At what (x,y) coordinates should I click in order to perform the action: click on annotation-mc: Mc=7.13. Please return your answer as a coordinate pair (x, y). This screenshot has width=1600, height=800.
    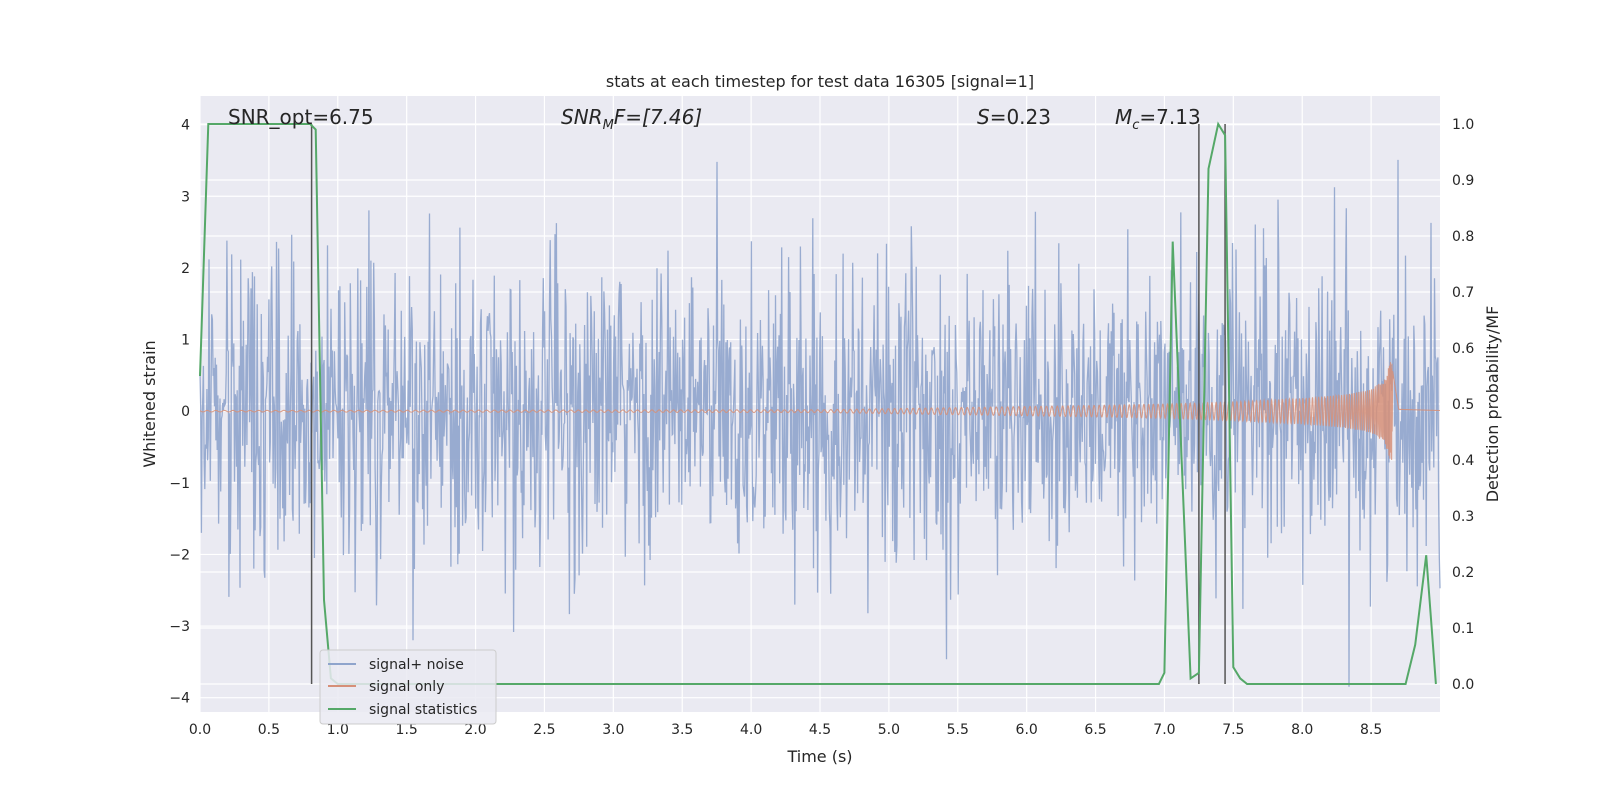
    Looking at the image, I should click on (1158, 119).